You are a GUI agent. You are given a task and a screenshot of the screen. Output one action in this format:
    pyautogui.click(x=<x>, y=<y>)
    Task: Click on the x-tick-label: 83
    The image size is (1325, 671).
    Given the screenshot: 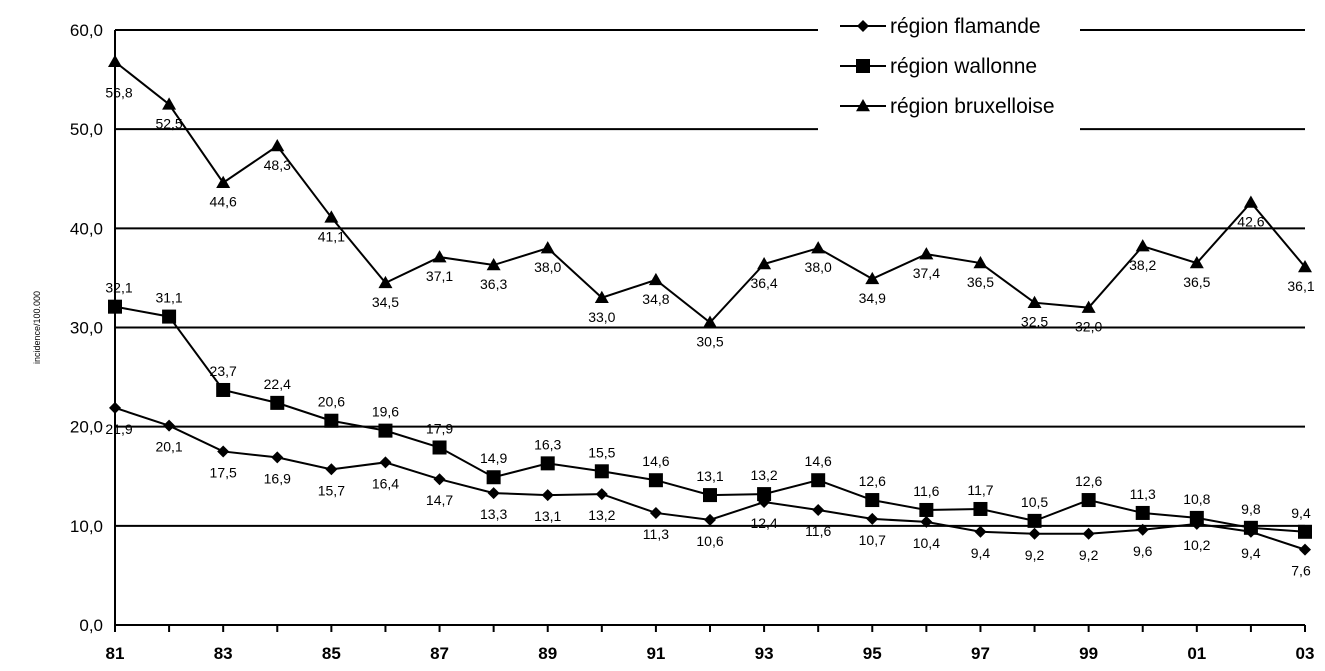 What is the action you would take?
    pyautogui.click(x=223, y=653)
    